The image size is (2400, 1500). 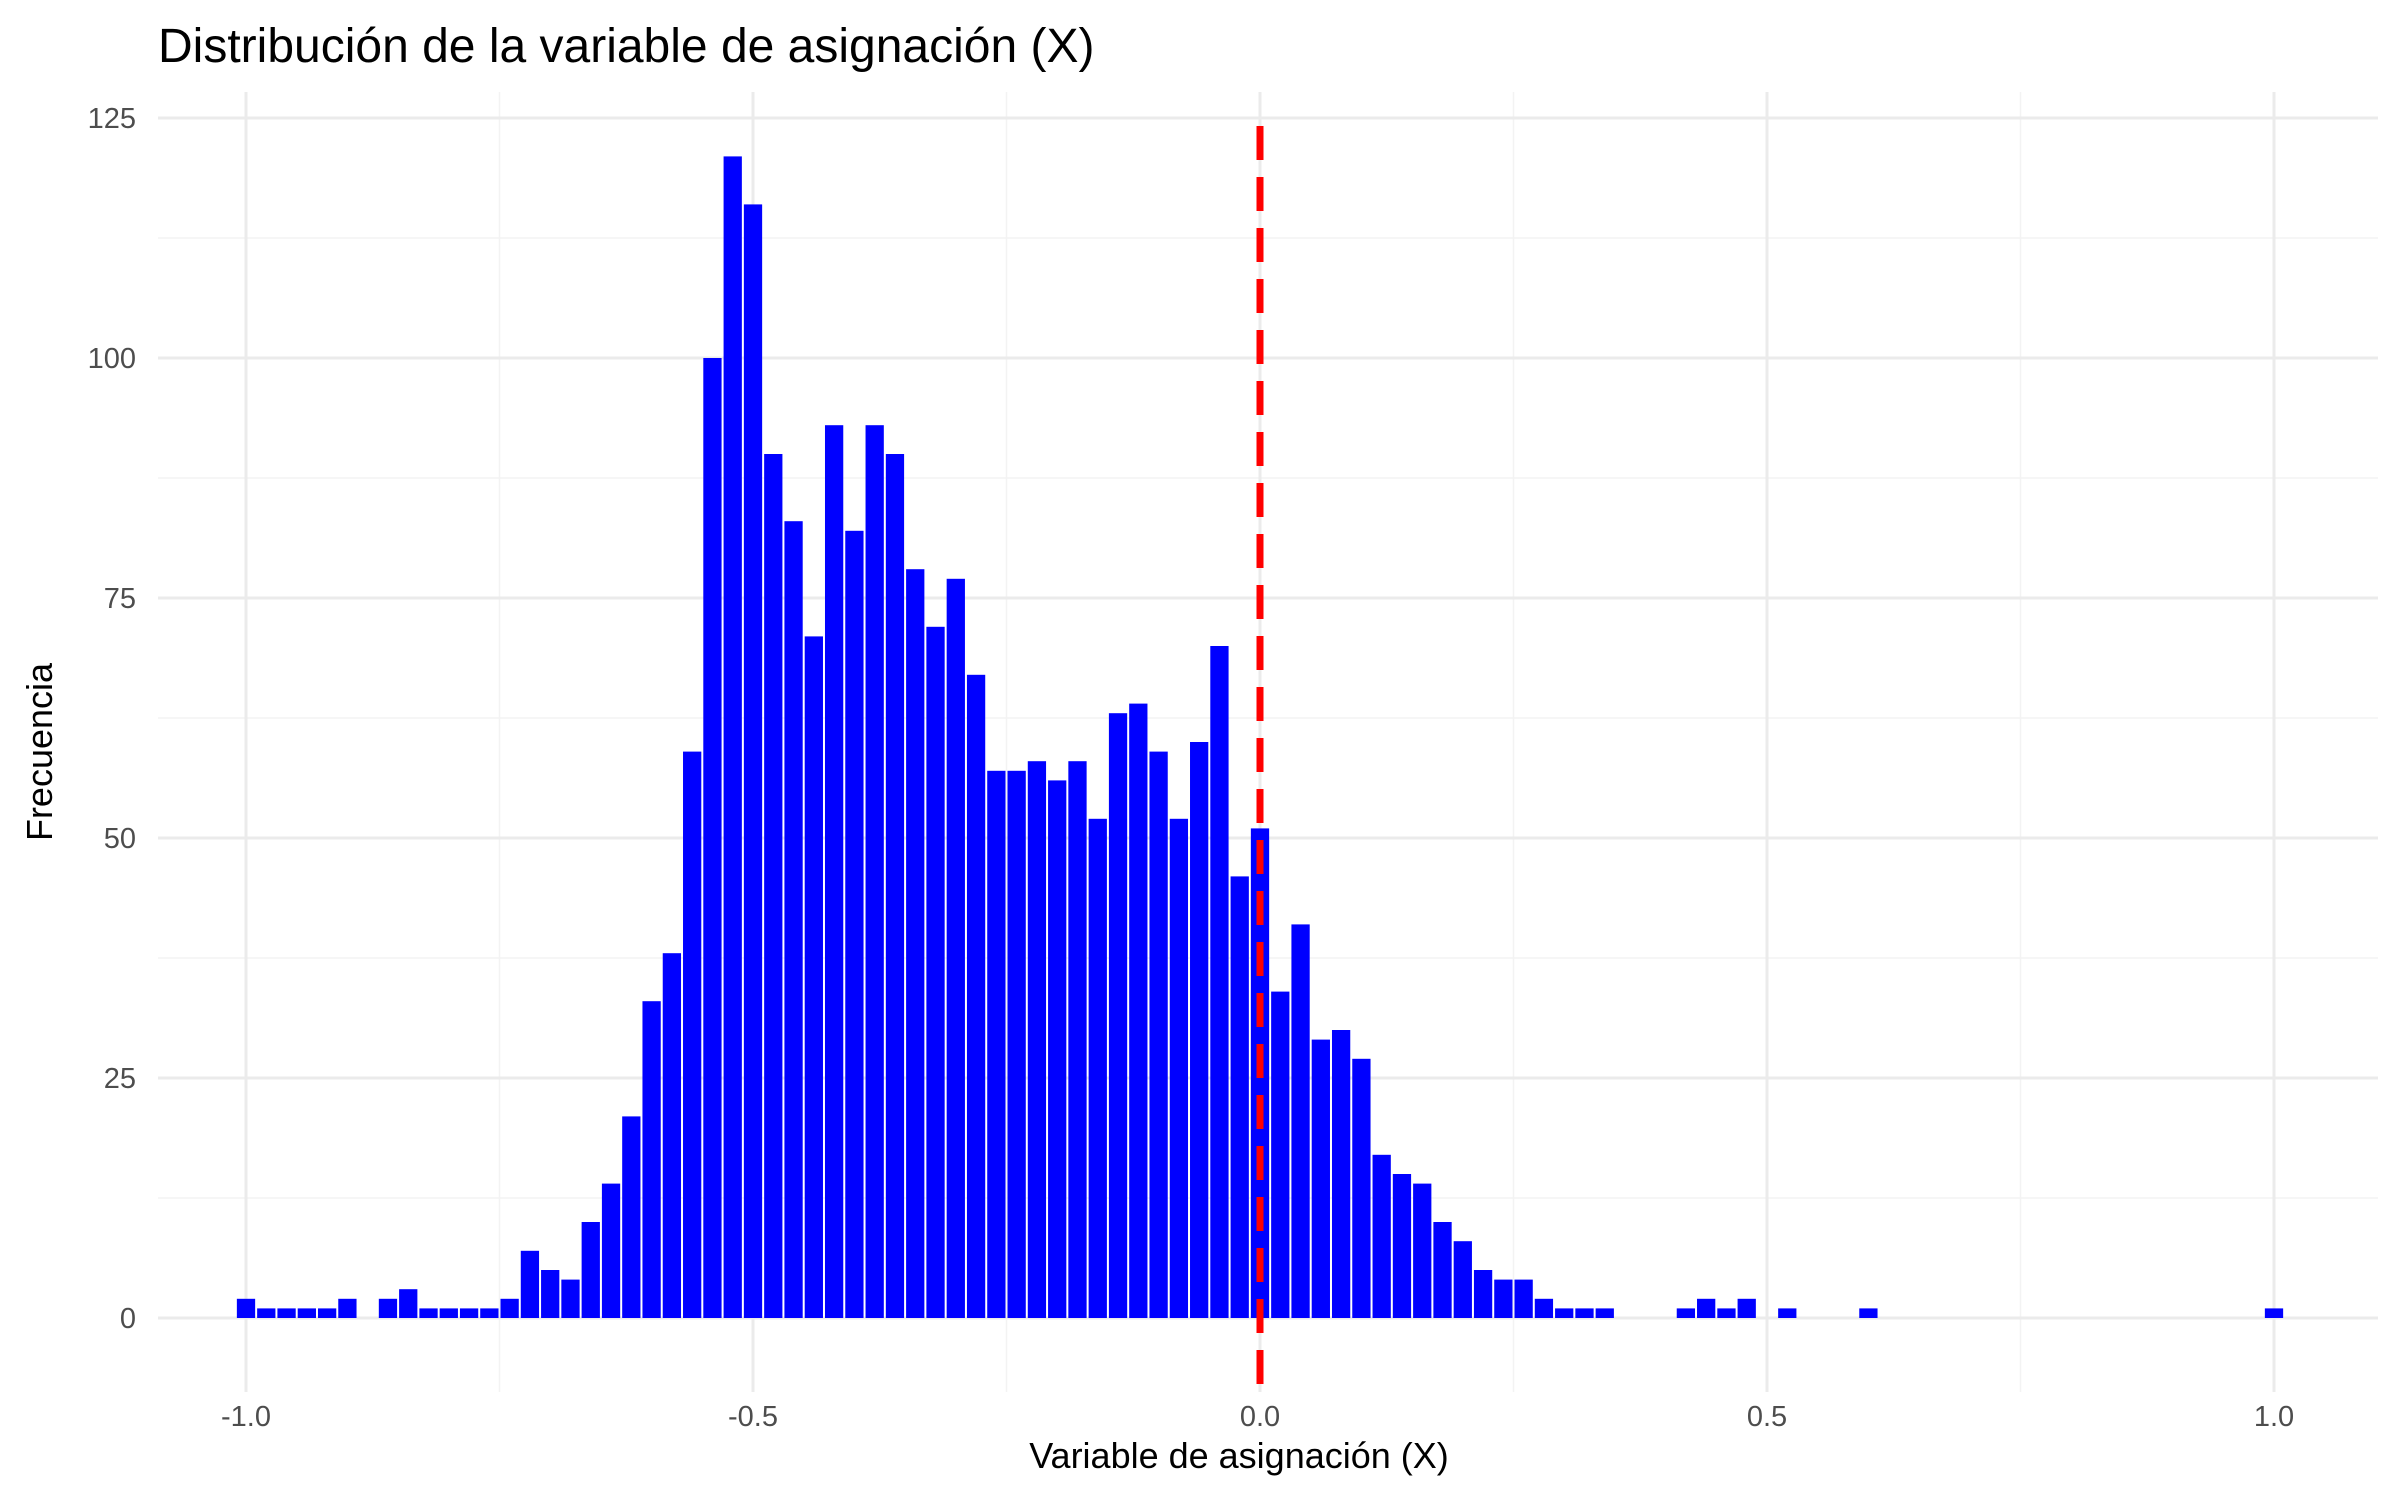 What do you see at coordinates (128, 1319) in the screenshot?
I see `y-tick-label: 0` at bounding box center [128, 1319].